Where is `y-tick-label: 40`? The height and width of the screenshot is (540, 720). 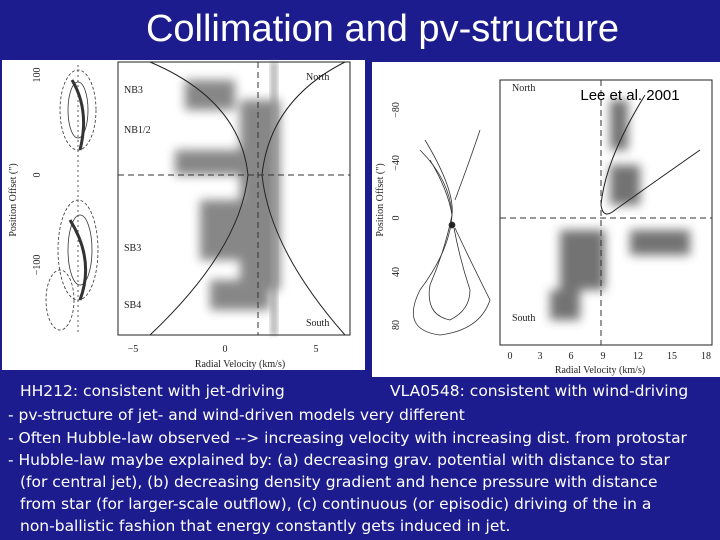
y-tick-label: 40 is located at coordinates (396, 272).